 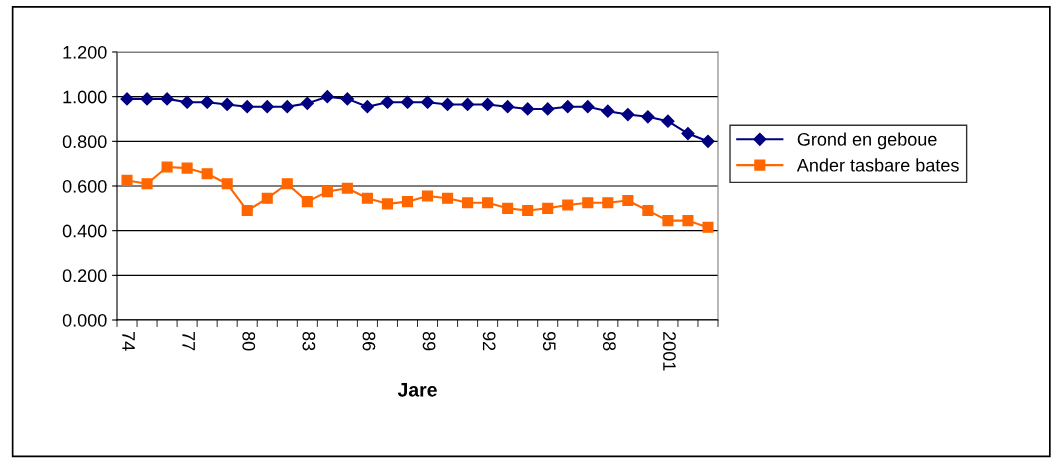 I want to click on x-tick-label: 80, so click(x=249, y=341).